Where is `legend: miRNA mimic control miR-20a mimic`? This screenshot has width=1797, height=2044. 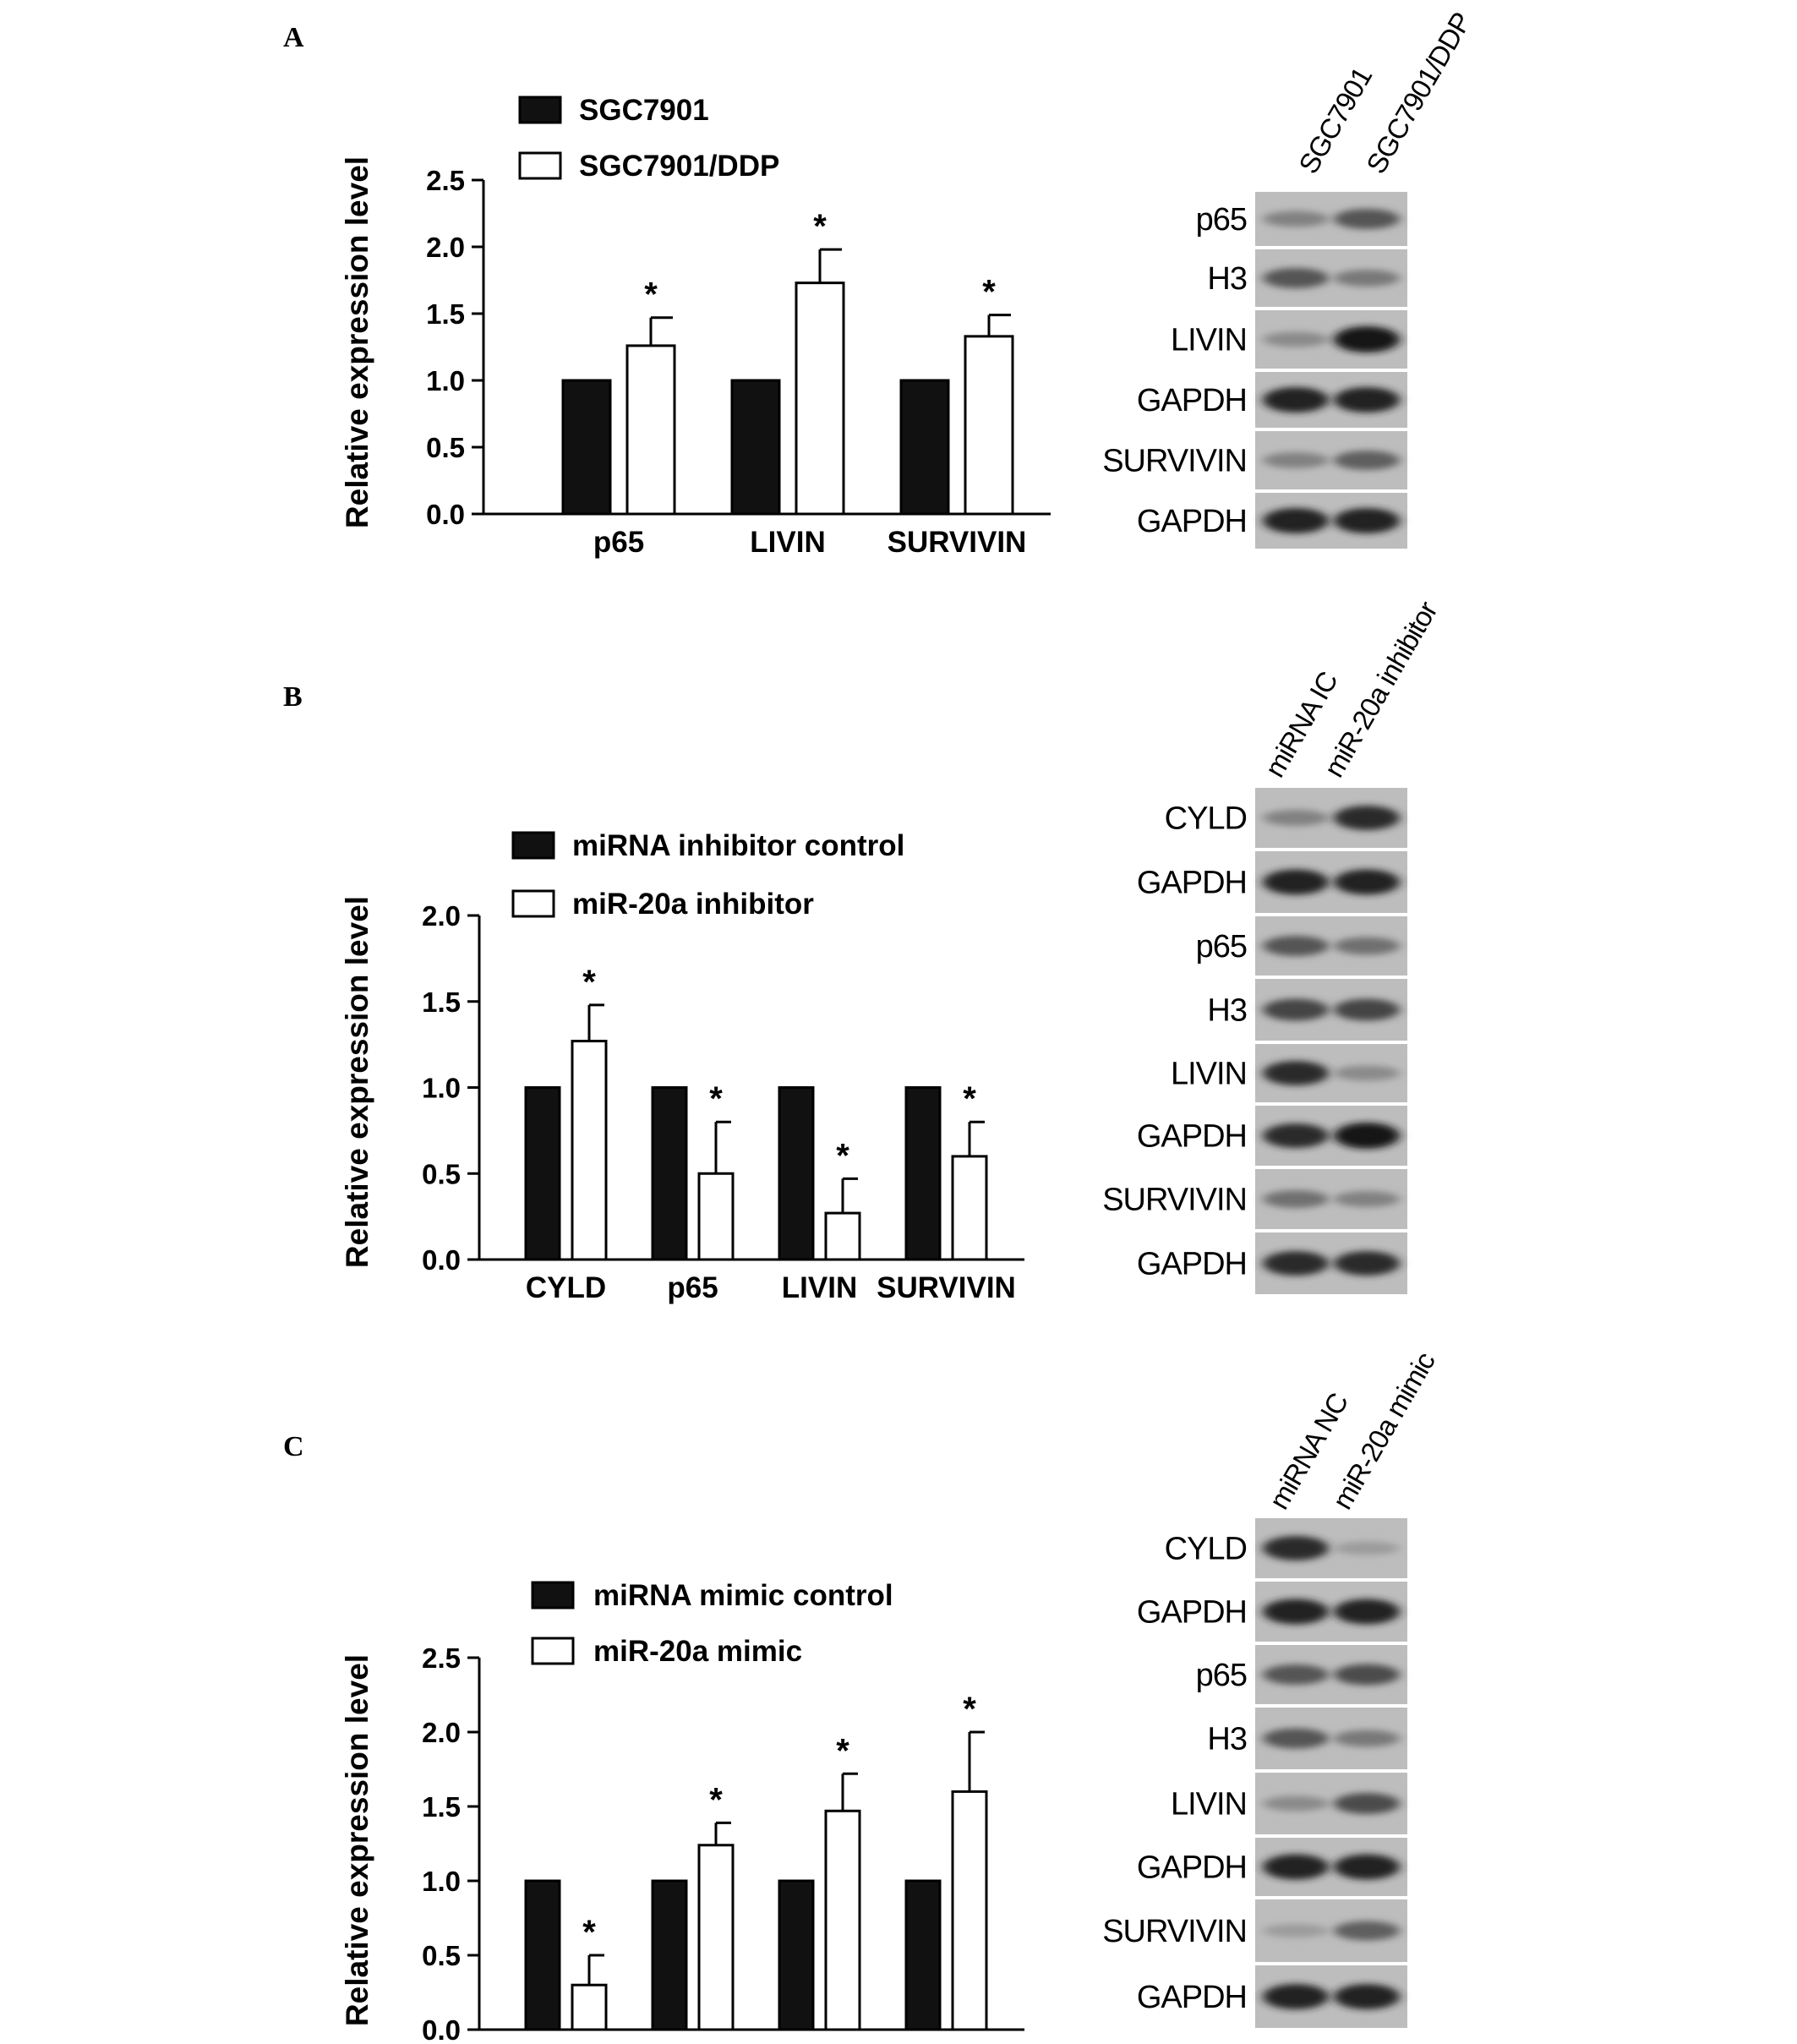 legend: miRNA mimic control miR-20a mimic is located at coordinates (712, 1623).